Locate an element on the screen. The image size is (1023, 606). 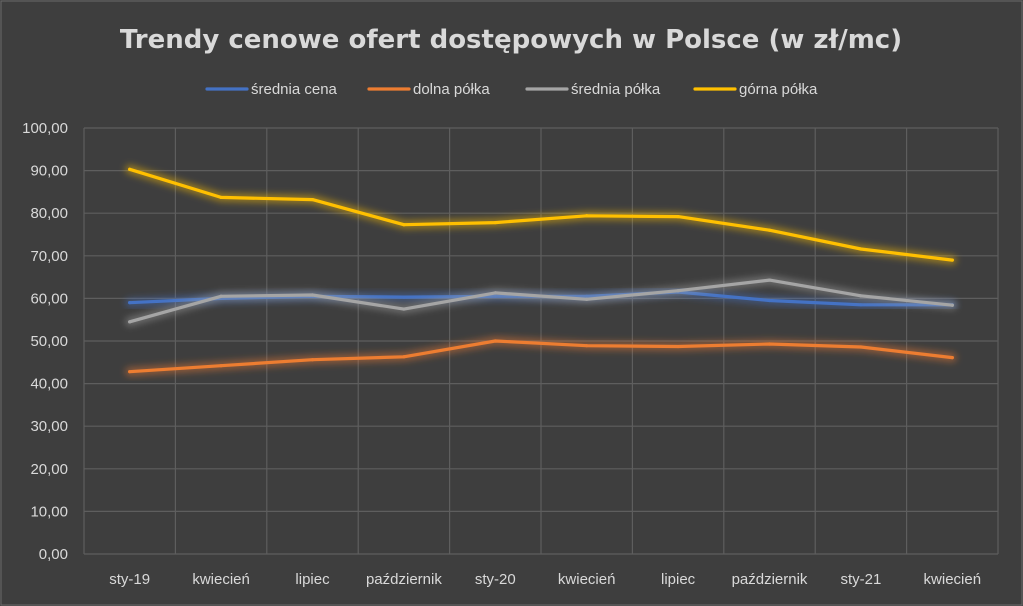
y-tick-label: 80,00 is located at coordinates (49, 213).